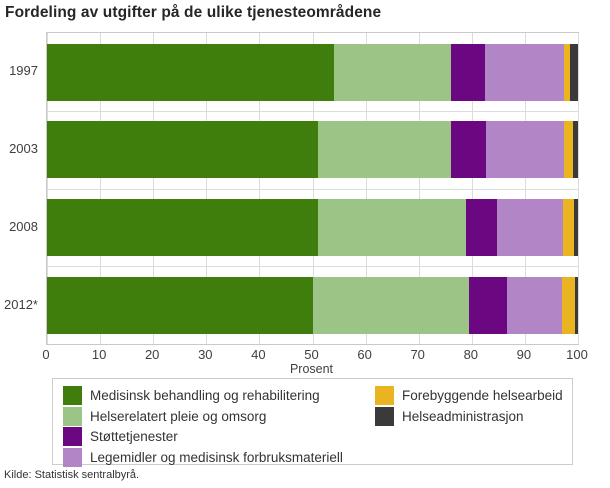 This screenshot has height=488, width=610. I want to click on x-axis-tick-label: 0, so click(46, 354).